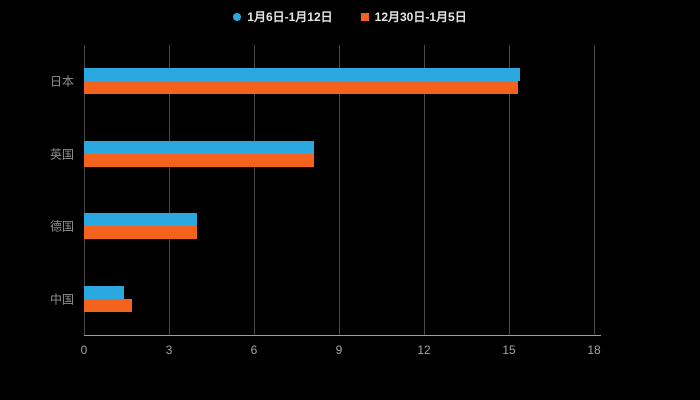 The width and height of the screenshot is (700, 400). Describe the element at coordinates (141, 233) in the screenshot. I see `bar-series-2-德国` at that location.